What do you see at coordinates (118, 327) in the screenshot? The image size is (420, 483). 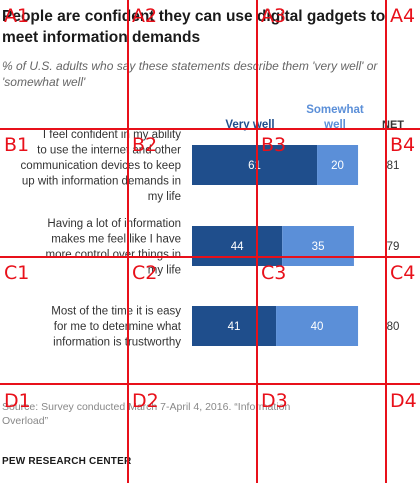 I see `category-label-2-line-1: for me to determine what` at bounding box center [118, 327].